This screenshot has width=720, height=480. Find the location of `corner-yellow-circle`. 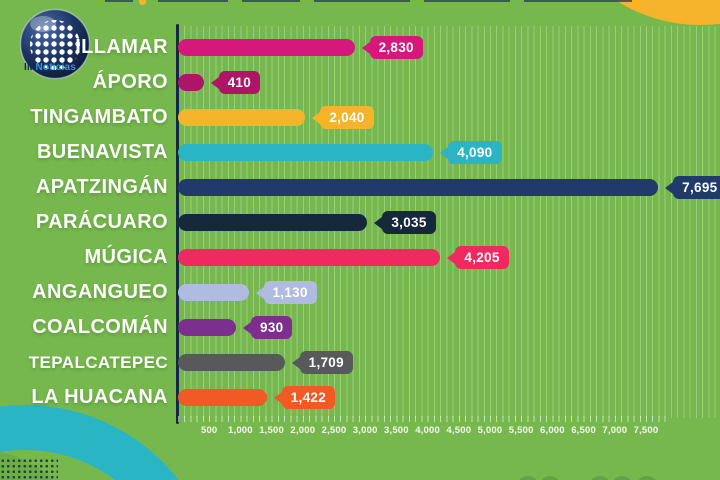

corner-yellow-circle is located at coordinates (632, 12).